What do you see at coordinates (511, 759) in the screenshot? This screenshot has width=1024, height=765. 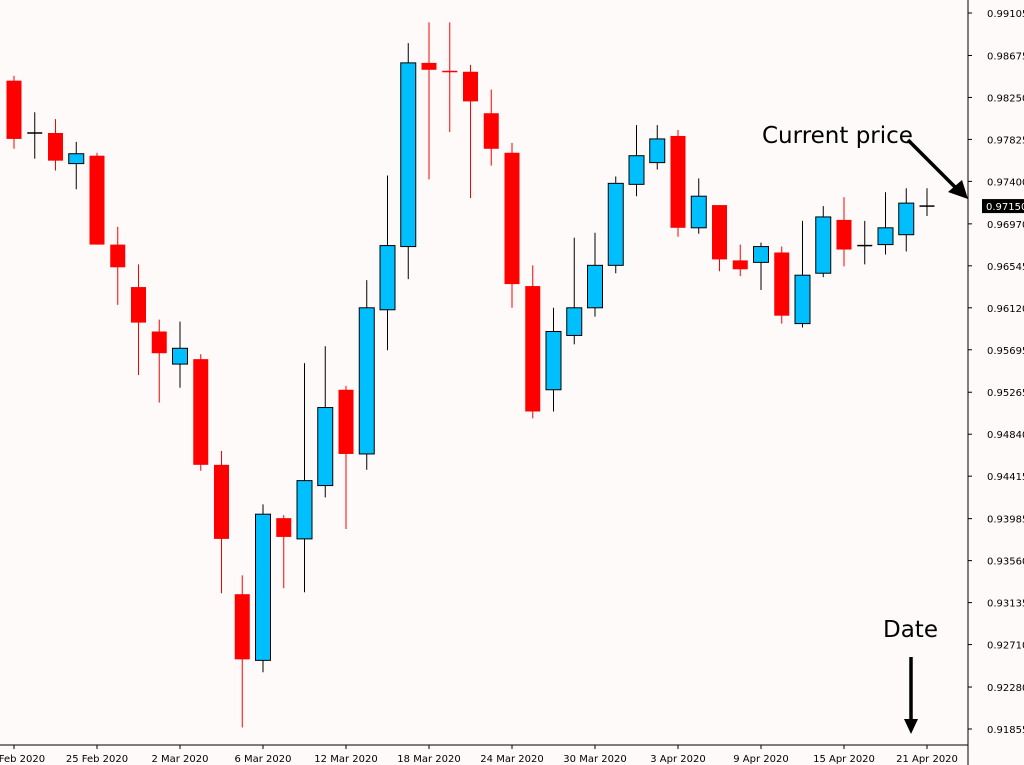 I see `date-axis-tick-label: 24 Mar 2020` at bounding box center [511, 759].